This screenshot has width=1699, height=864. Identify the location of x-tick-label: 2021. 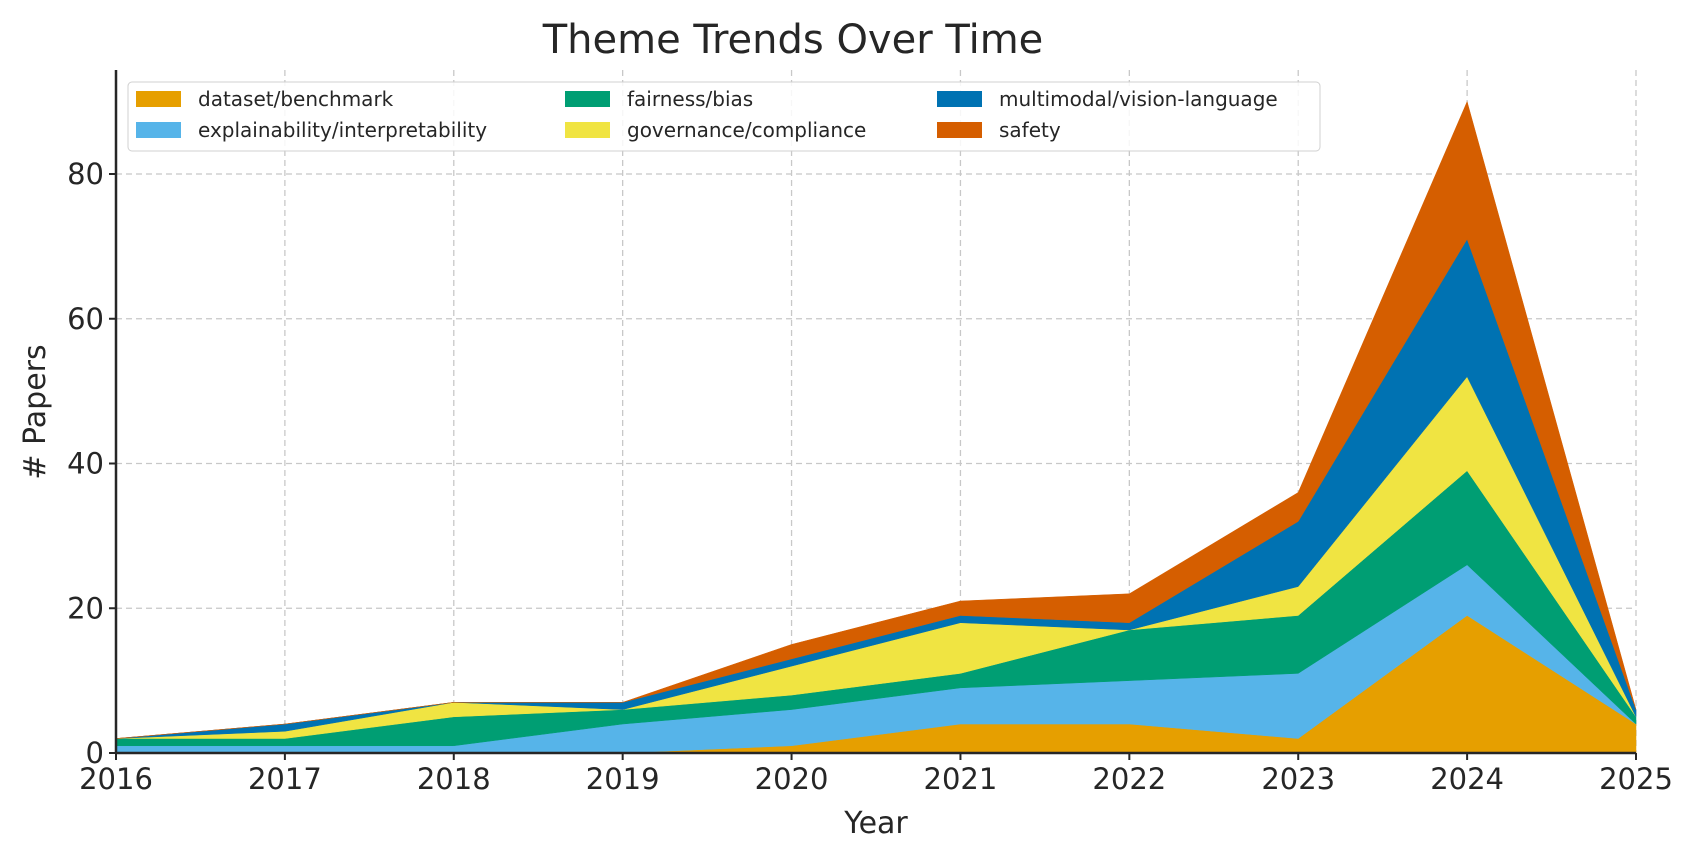
(961, 779).